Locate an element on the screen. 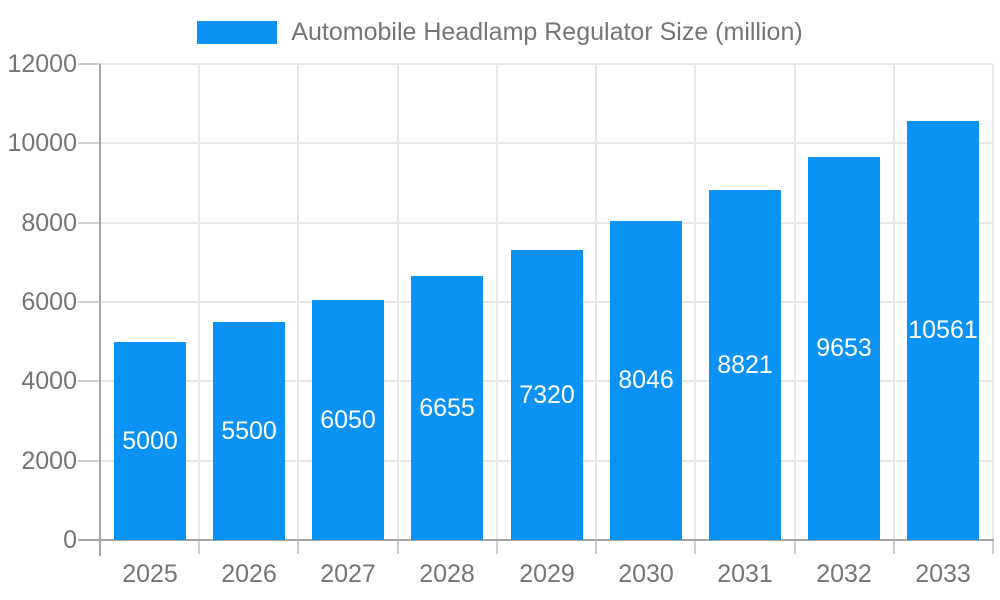 This screenshot has height=600, width=1000. bar: 5000 is located at coordinates (150, 441).